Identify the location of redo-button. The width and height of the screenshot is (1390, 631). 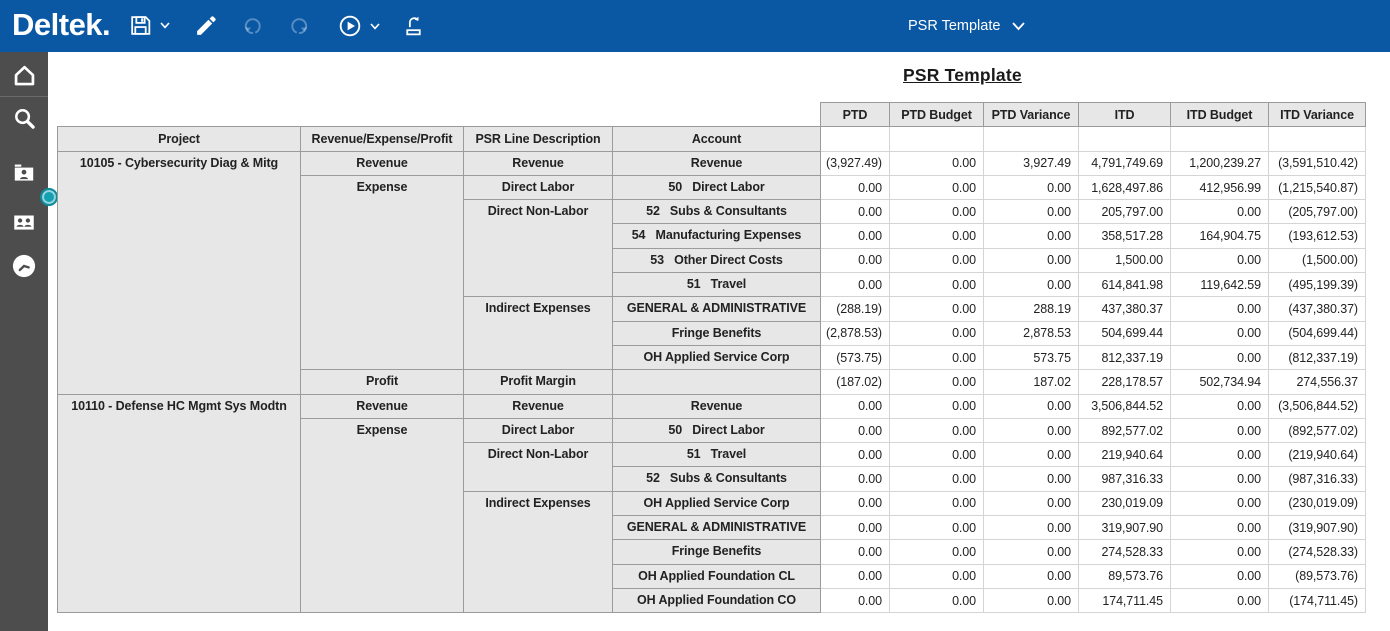
(299, 26).